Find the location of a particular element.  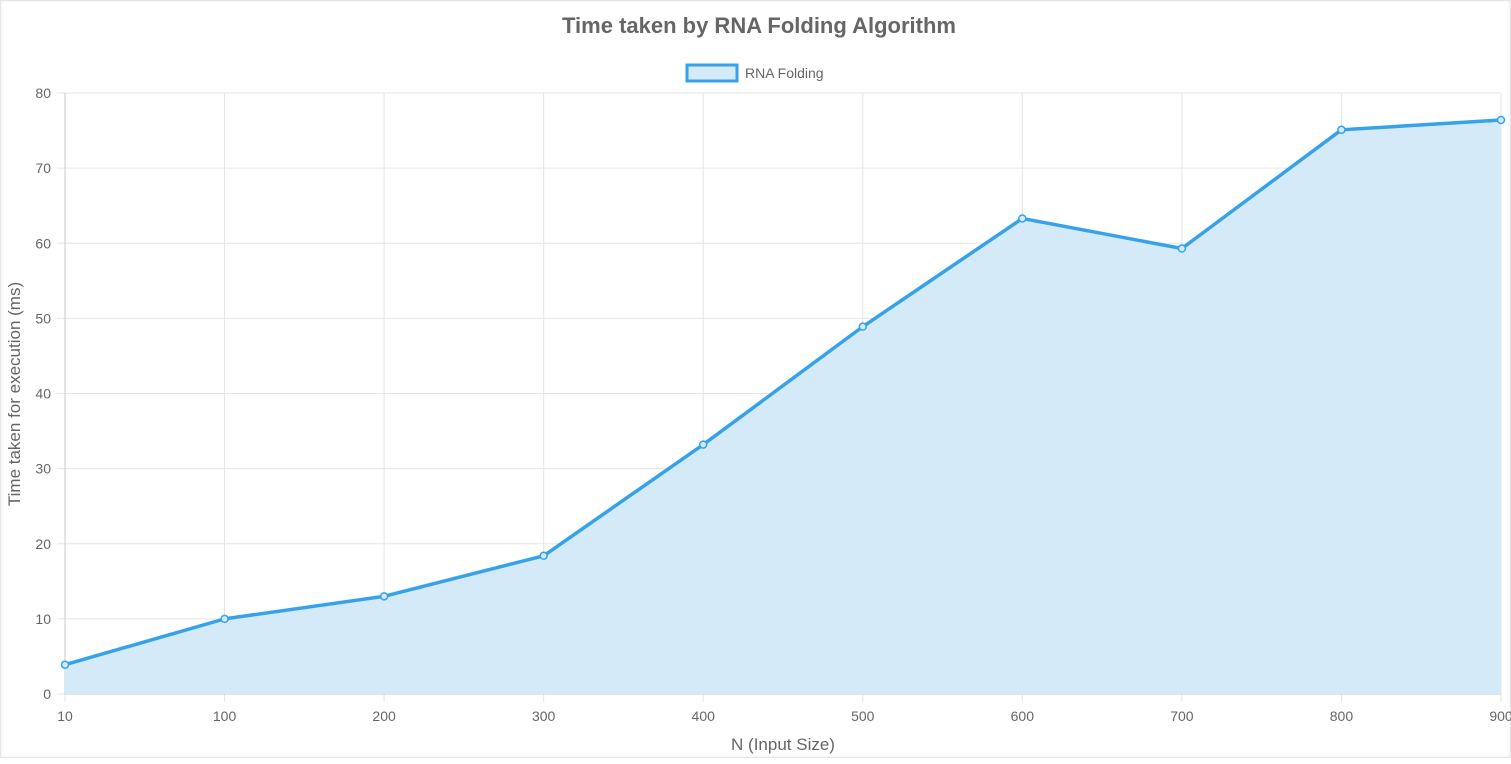

x-tick-label: 900 is located at coordinates (1500, 716).